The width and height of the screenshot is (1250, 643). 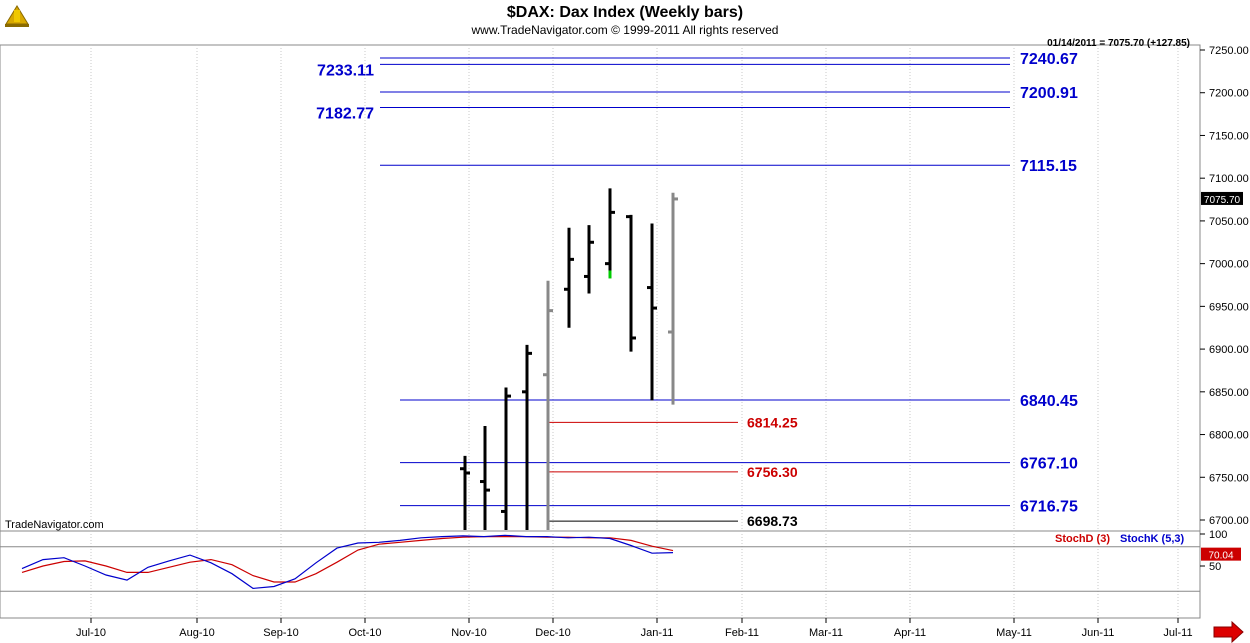 I want to click on price-tick-label: 7250.00, so click(x=1229, y=51).